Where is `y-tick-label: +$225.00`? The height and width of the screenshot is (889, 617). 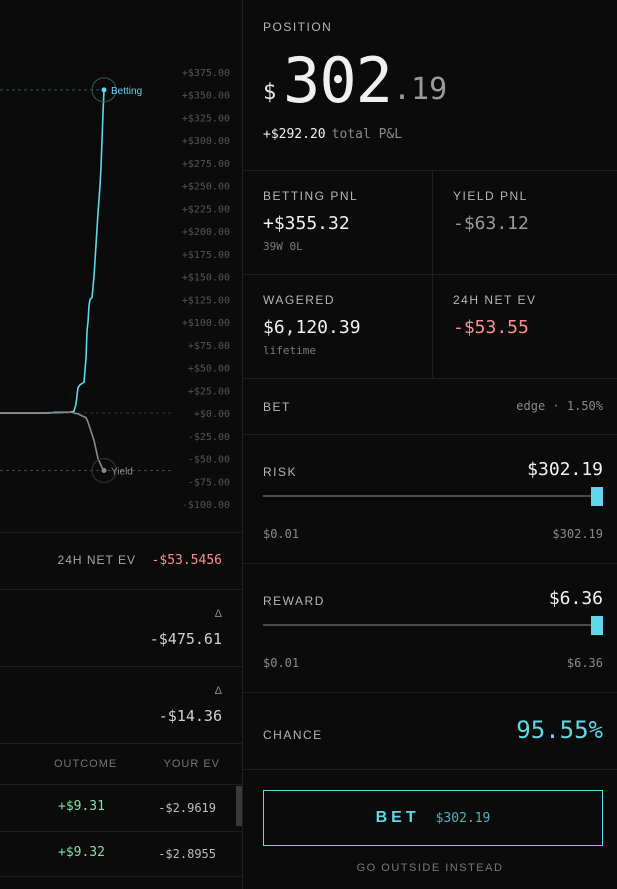 y-tick-label: +$225.00 is located at coordinates (206, 209).